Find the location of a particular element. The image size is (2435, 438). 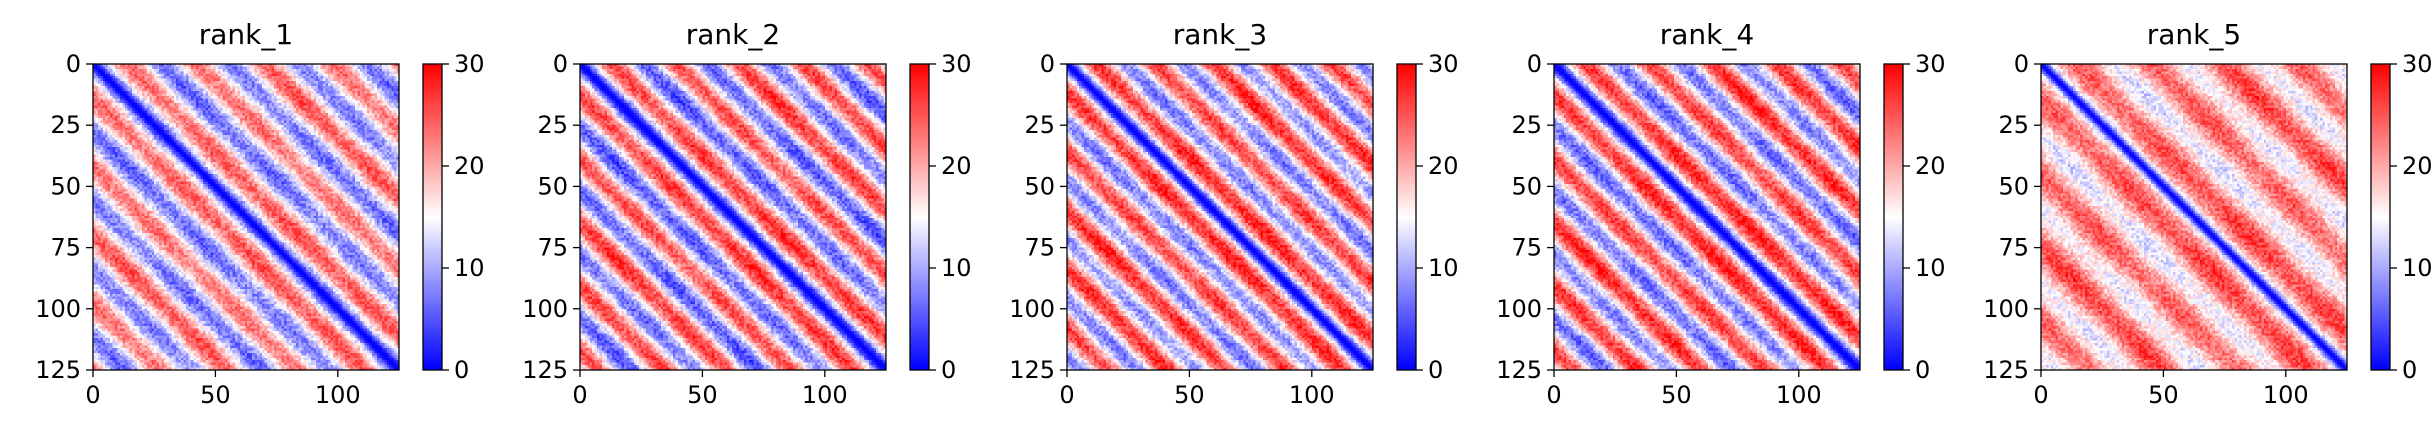

panel-title: rank_1 is located at coordinates (246, 34).